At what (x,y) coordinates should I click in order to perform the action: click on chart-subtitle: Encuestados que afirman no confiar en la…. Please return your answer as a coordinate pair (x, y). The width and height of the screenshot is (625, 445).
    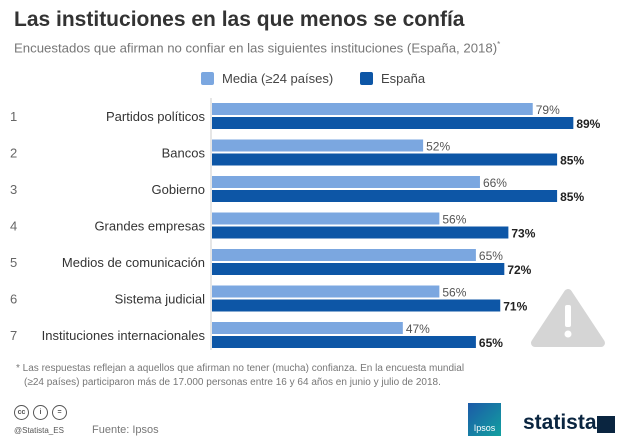
    Looking at the image, I should click on (257, 47).